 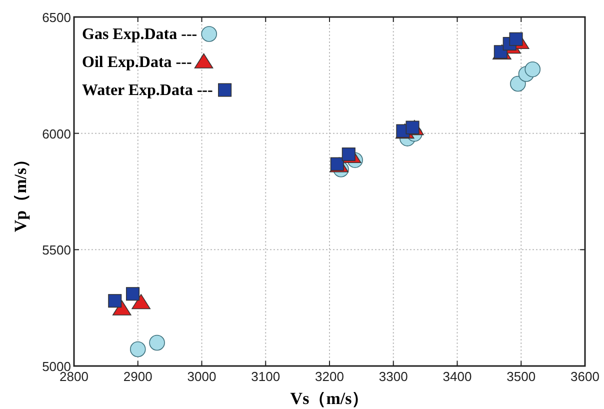 I want to click on y-axis-title: Vp（m/s）, so click(x=20, y=191).